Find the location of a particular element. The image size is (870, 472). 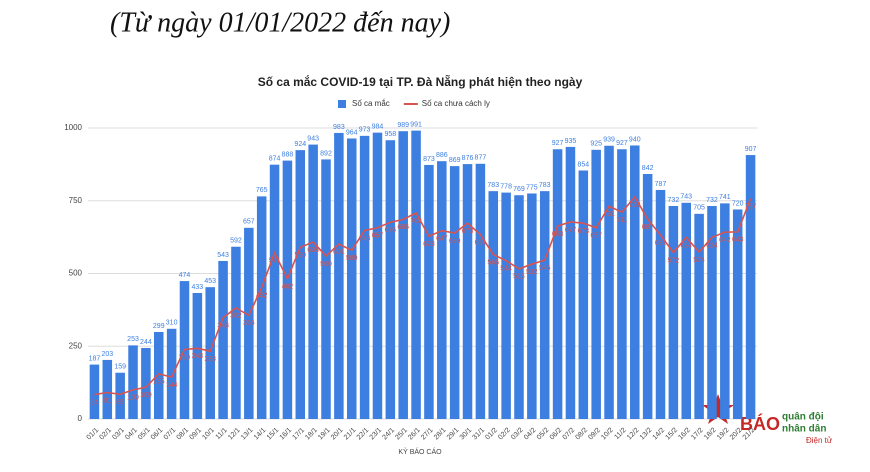

bar-value-label: 935 is located at coordinates (571, 141).